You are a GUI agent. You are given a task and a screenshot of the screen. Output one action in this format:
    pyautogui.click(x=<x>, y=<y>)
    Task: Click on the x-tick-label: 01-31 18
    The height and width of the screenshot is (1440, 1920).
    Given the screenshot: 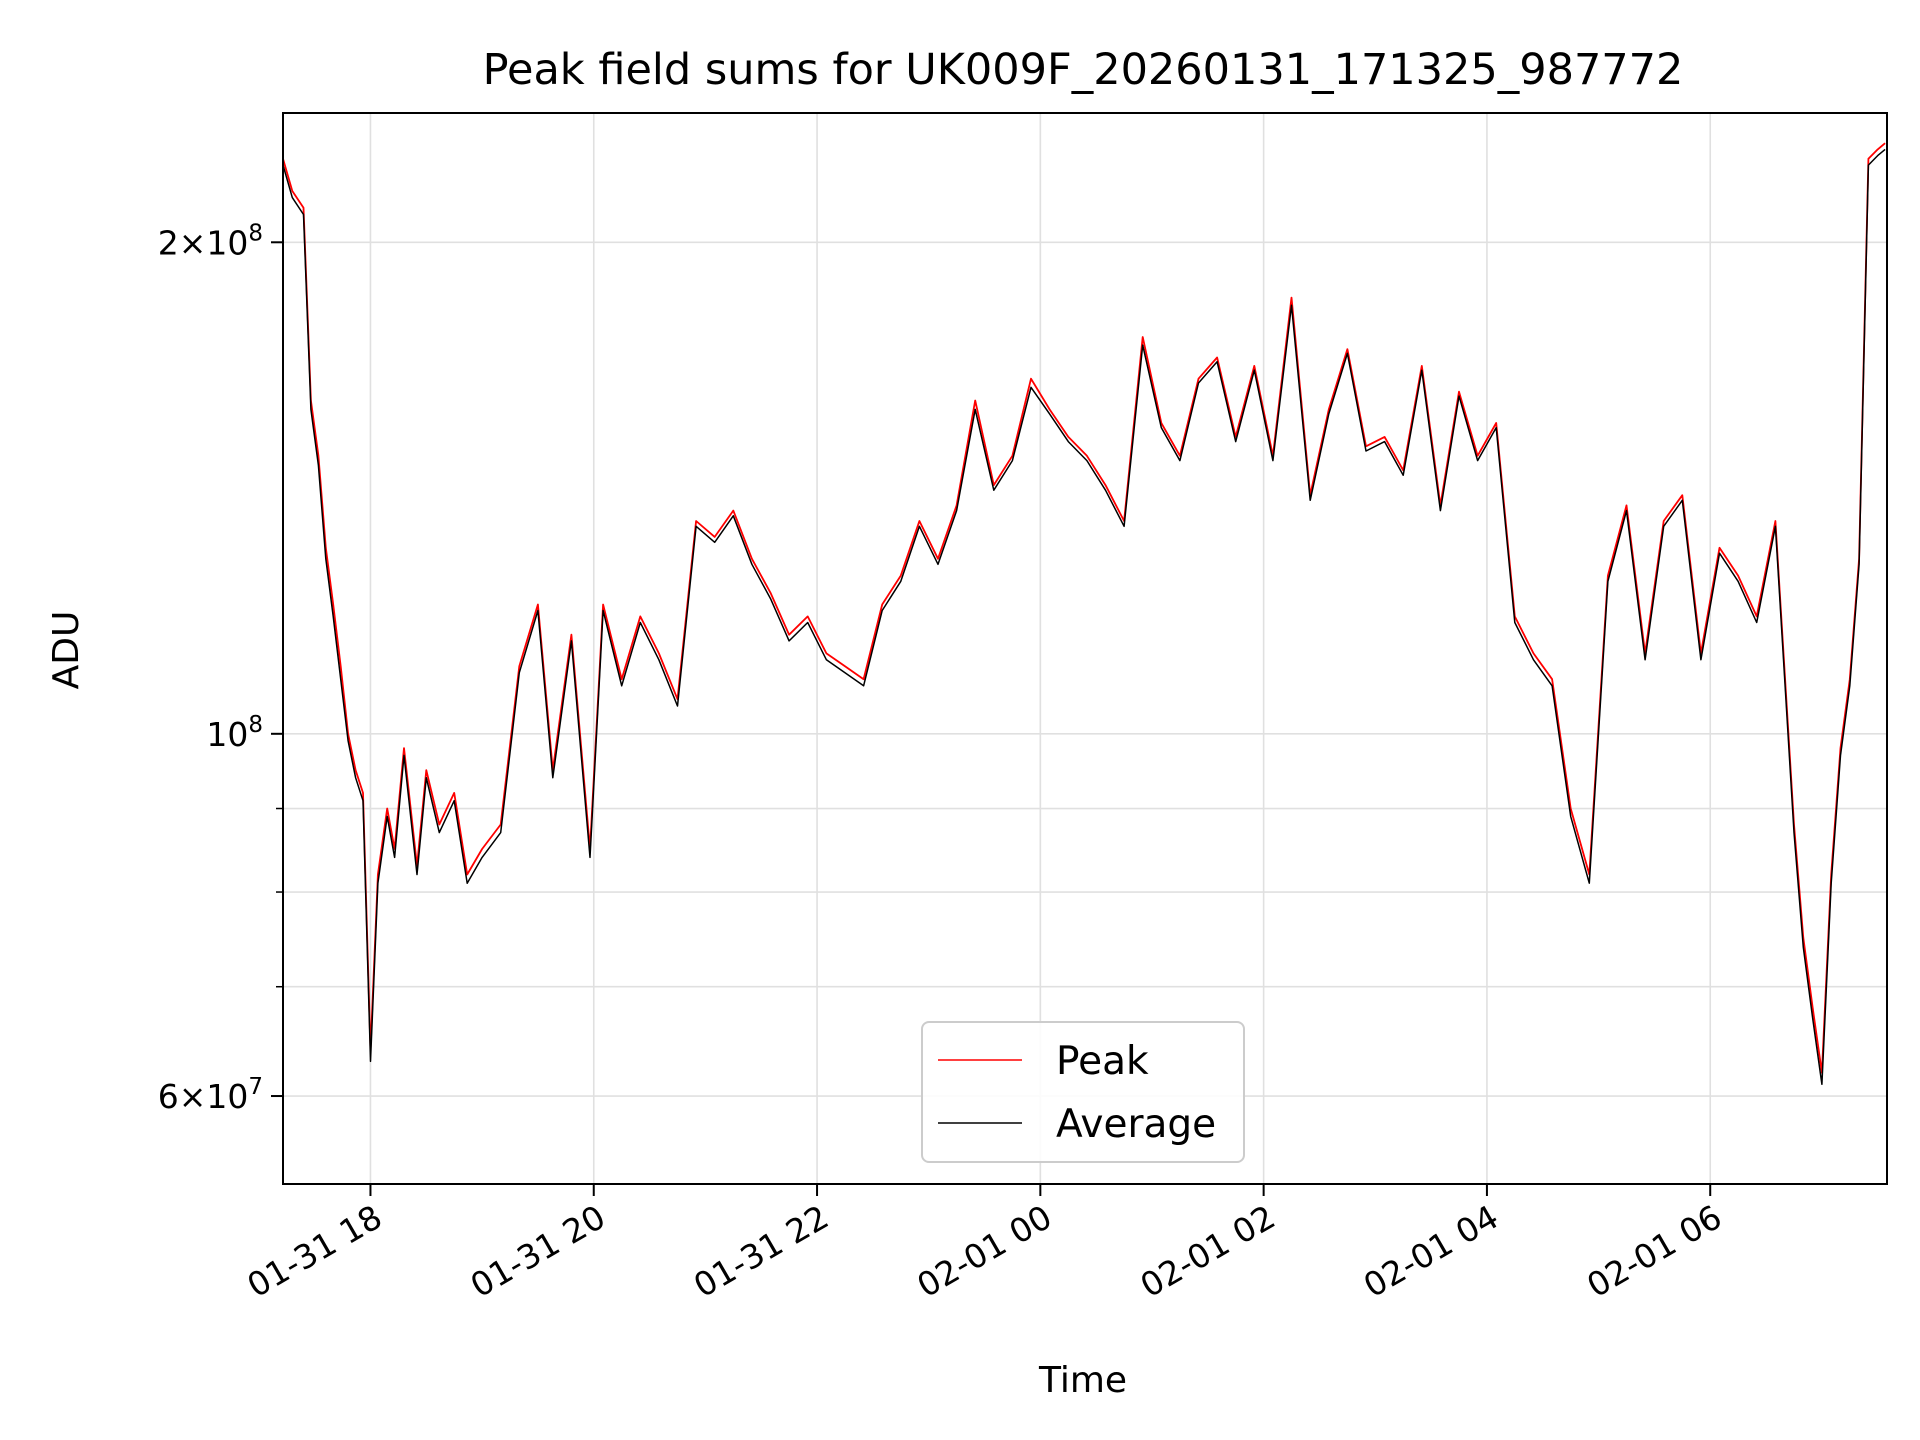 What is the action you would take?
    pyautogui.click(x=314, y=1251)
    